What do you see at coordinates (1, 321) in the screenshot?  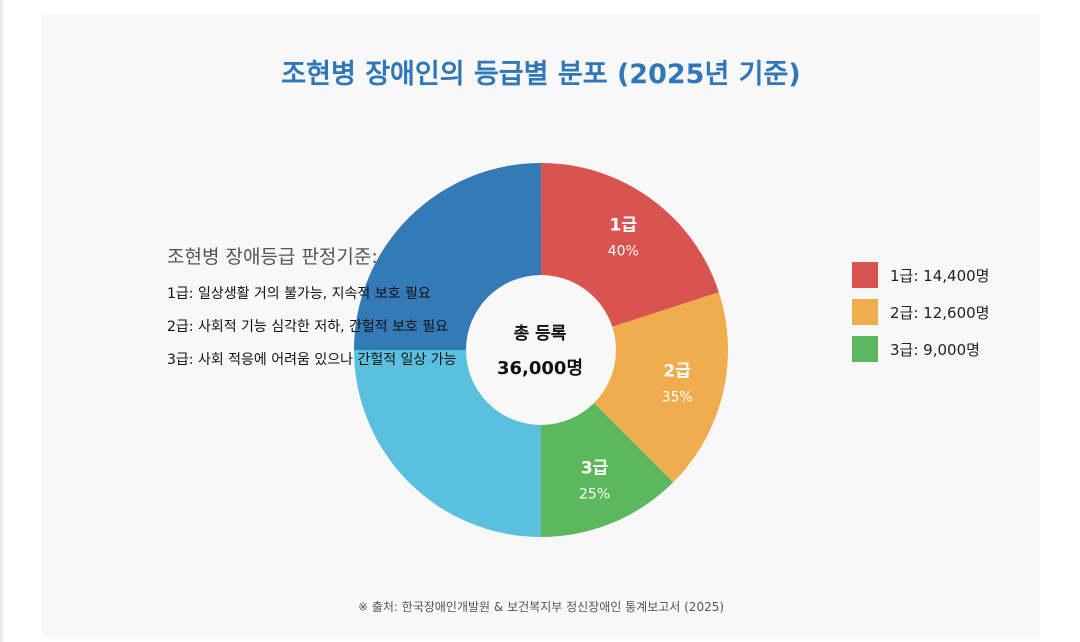 I see `window-edge` at bounding box center [1, 321].